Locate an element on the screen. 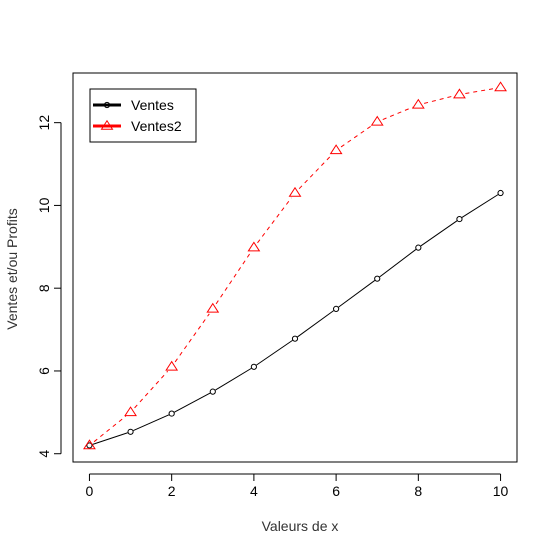 The width and height of the screenshot is (553, 552). legend-item-ventes2: Ventes2 is located at coordinates (137, 126).